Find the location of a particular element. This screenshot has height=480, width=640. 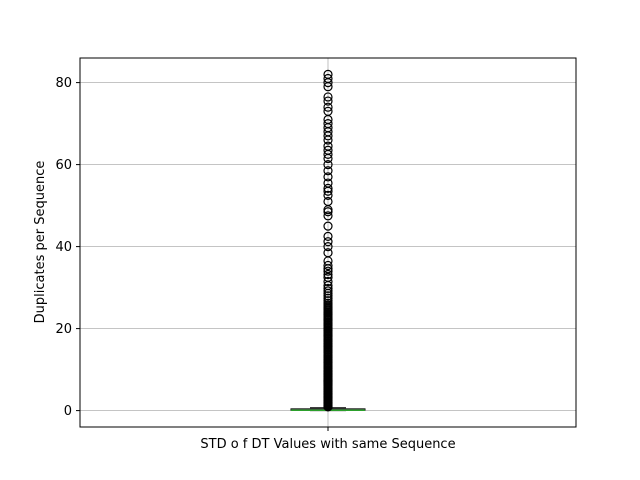

y-axis-ticks: 0 20 40 60 80 is located at coordinates (67, 247).